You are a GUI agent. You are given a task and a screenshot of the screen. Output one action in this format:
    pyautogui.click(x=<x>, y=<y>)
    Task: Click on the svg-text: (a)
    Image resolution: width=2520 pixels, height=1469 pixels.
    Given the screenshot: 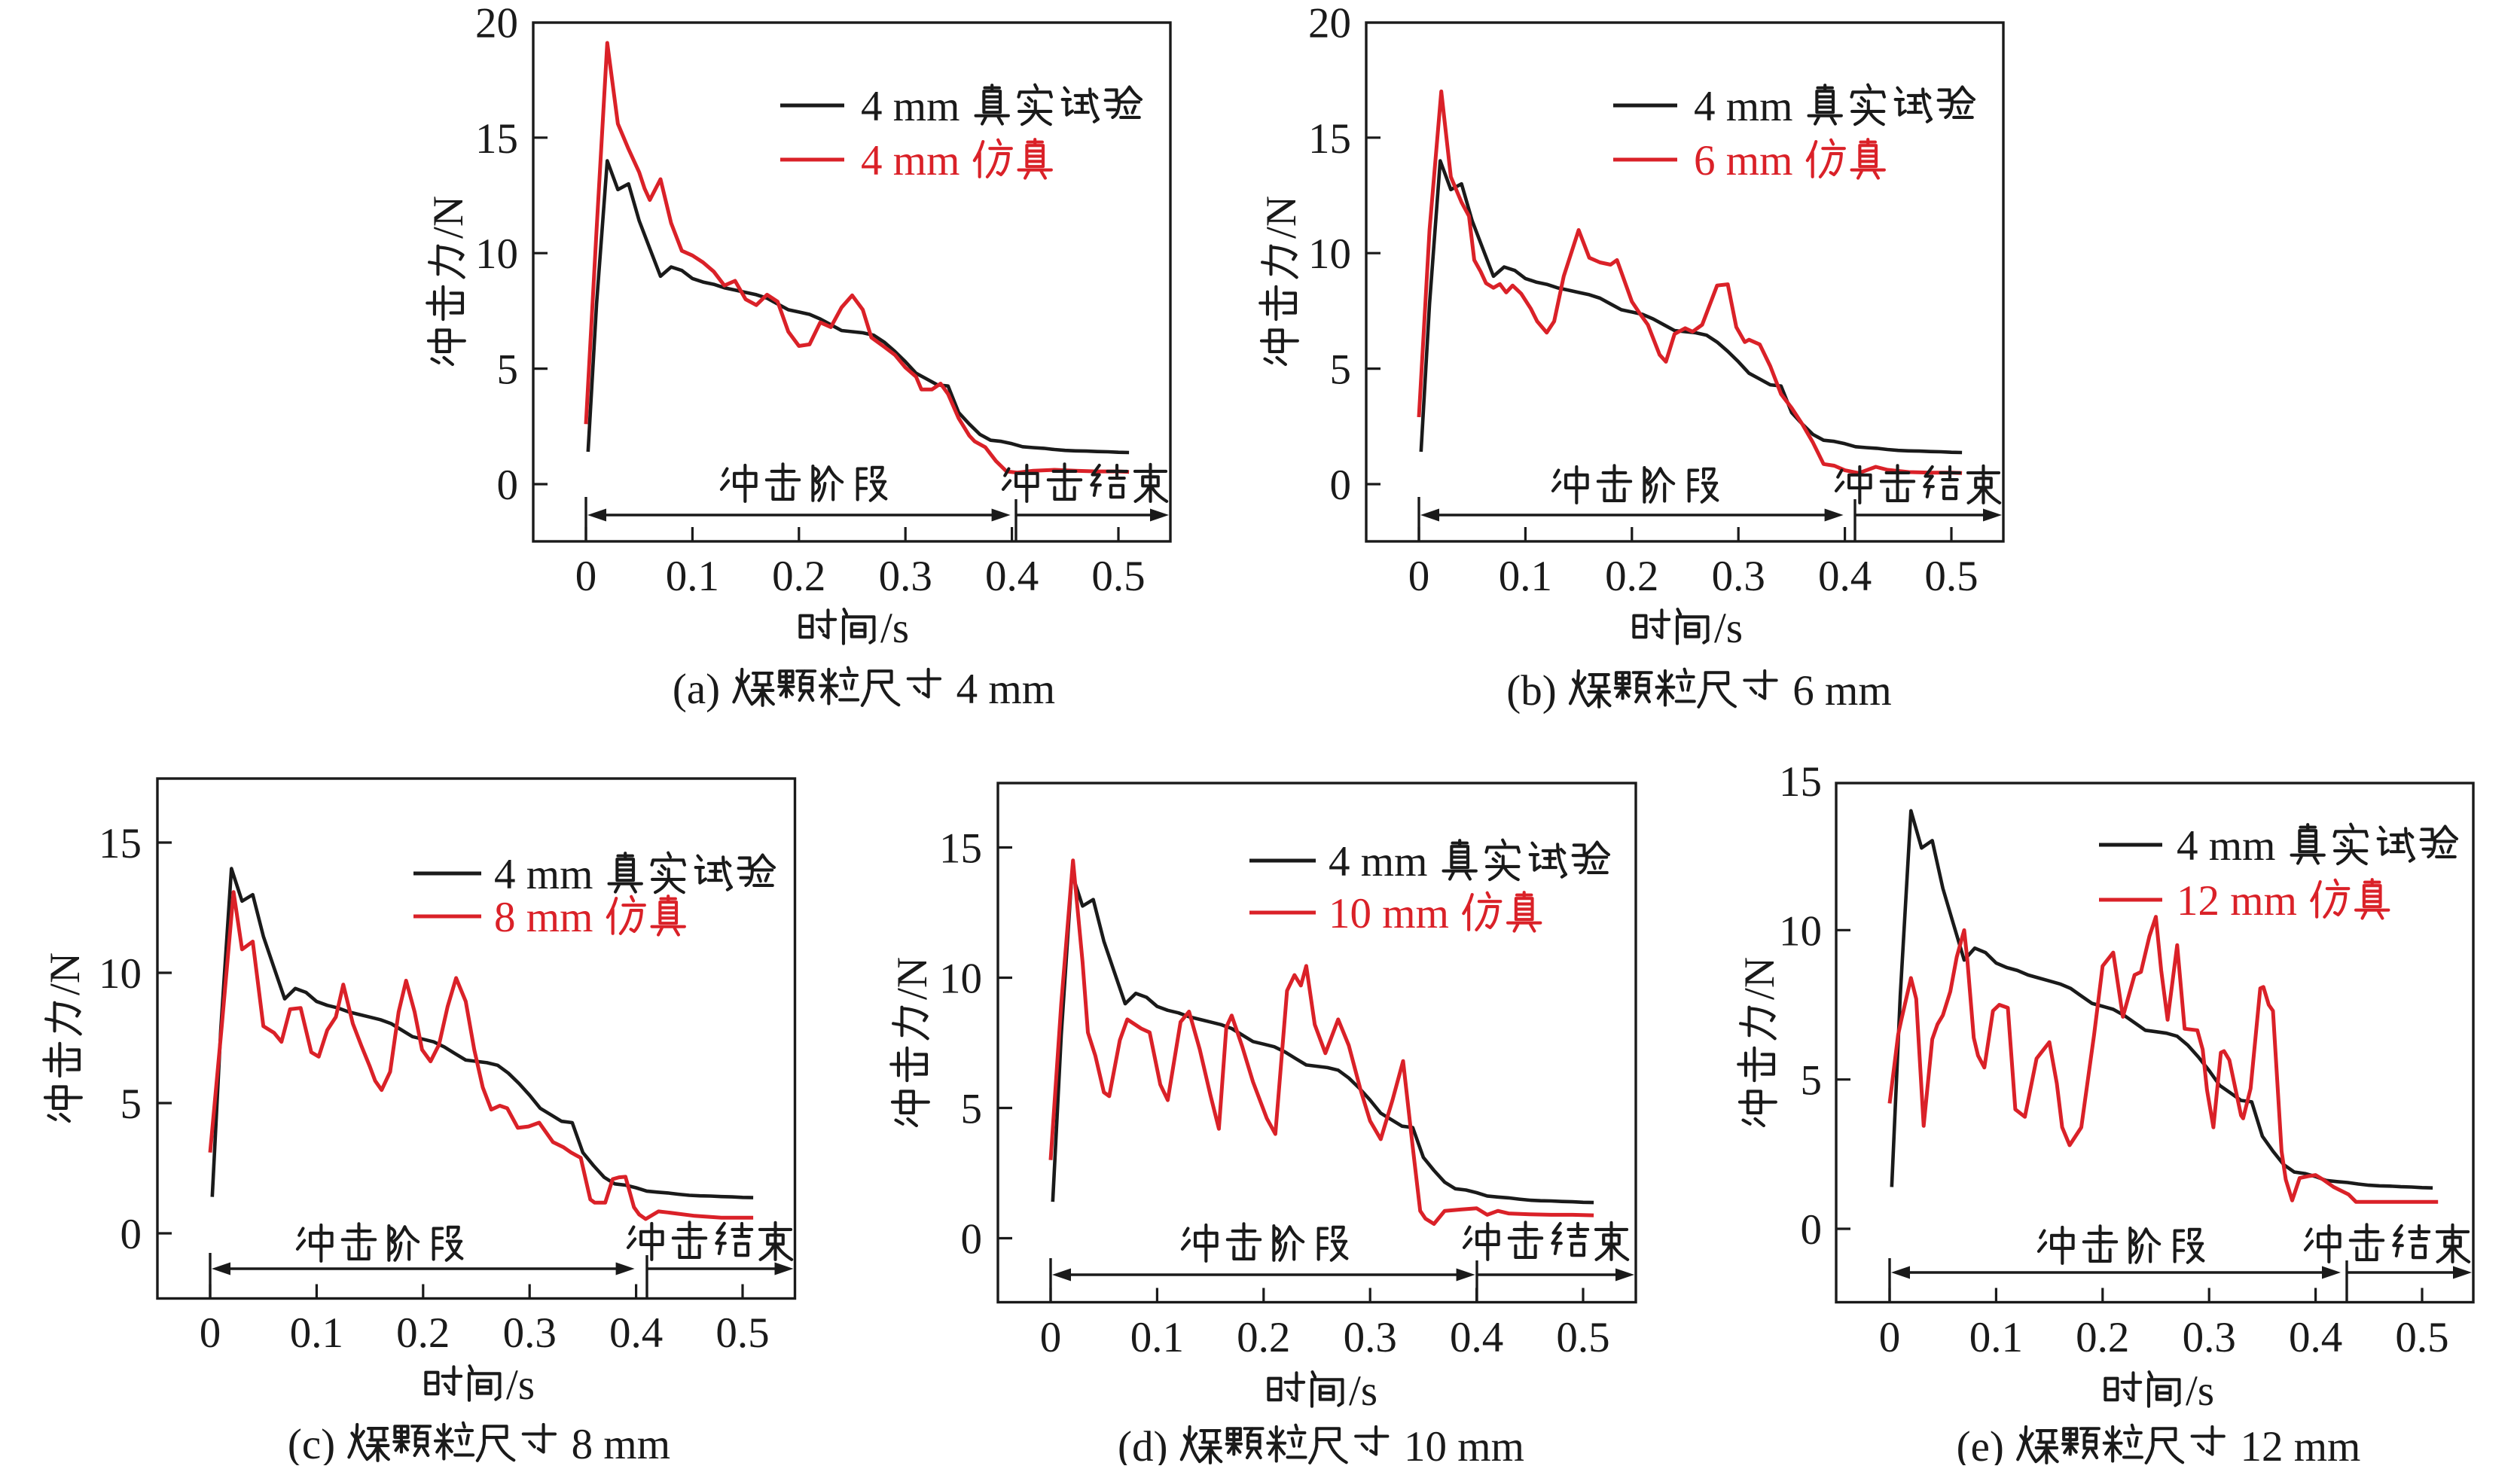 What is the action you would take?
    pyautogui.click(x=702, y=690)
    